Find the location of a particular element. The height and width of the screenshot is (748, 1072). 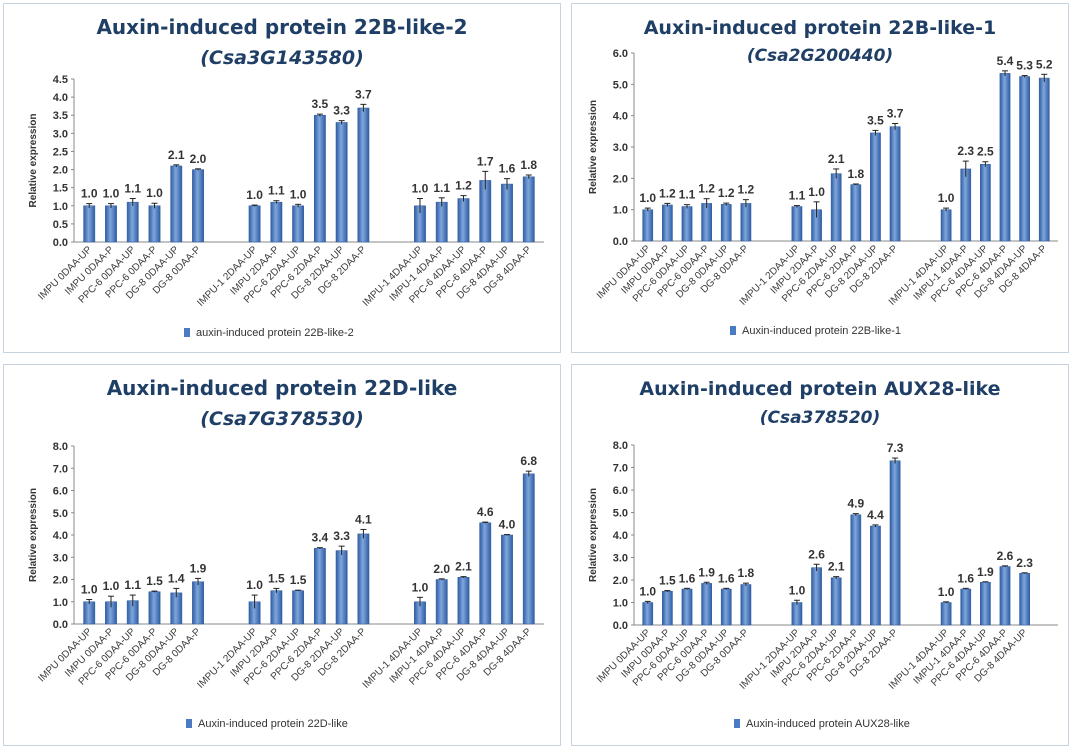

value-label: 2.5 is located at coordinates (985, 152).